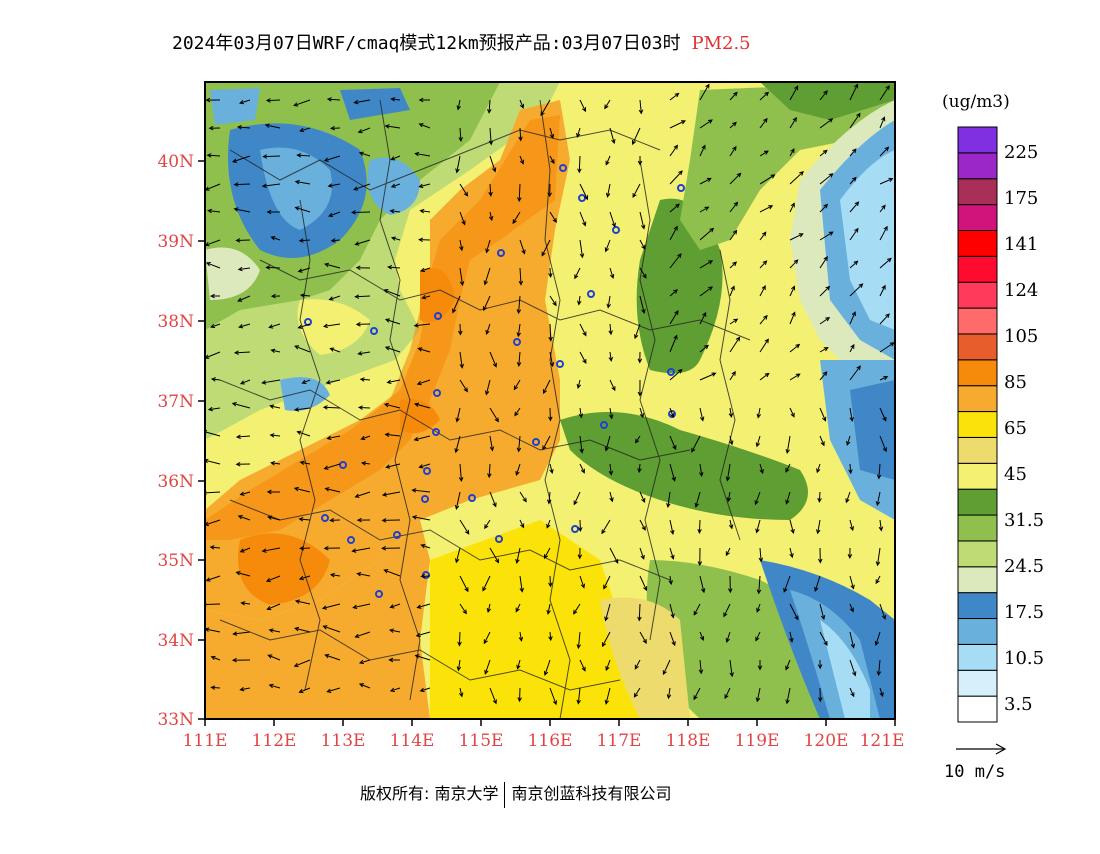 Image resolution: width=1100 pixels, height=854 pixels. What do you see at coordinates (426, 43) in the screenshot?
I see `title-text: 2024年03月07日WRF/cmaq模式12km预报产品:03月07日03时` at bounding box center [426, 43].